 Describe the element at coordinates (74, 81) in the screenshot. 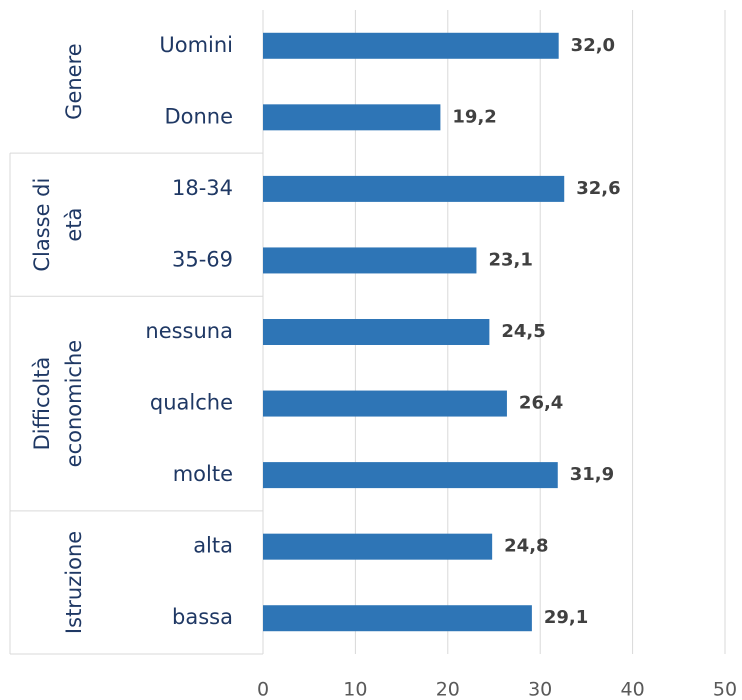

I see `group-label: Genere` at that location.